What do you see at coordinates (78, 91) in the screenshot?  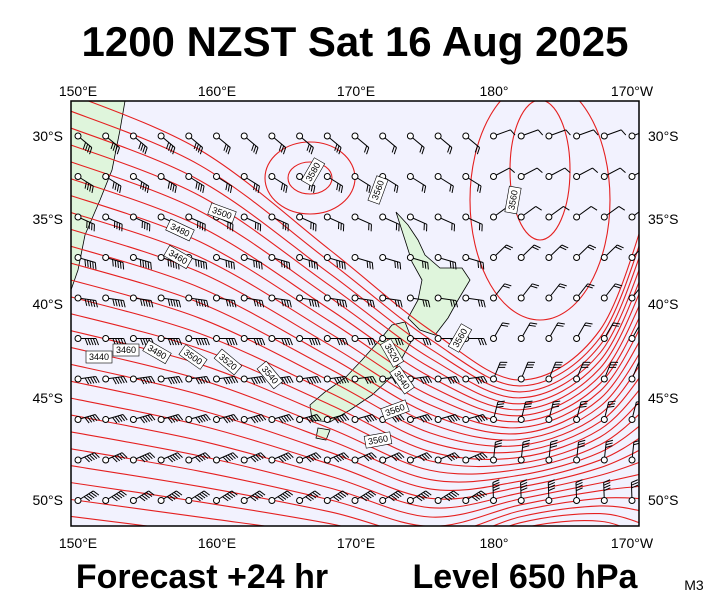 I see `lon-label-top: 150°E` at bounding box center [78, 91].